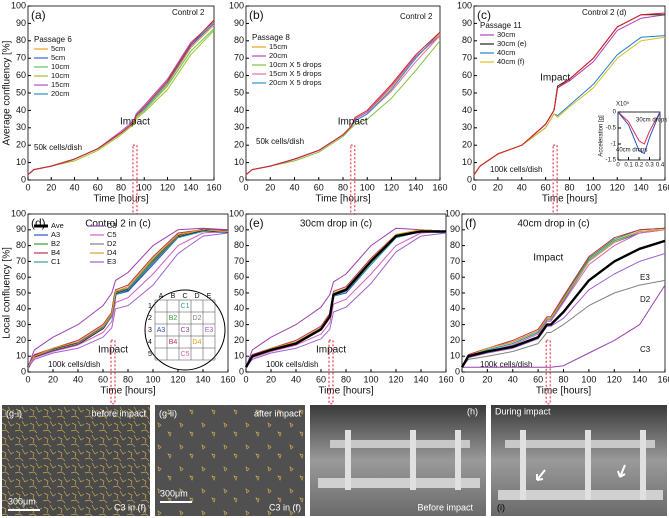  I want to click on legend-label: D2, so click(112, 243).